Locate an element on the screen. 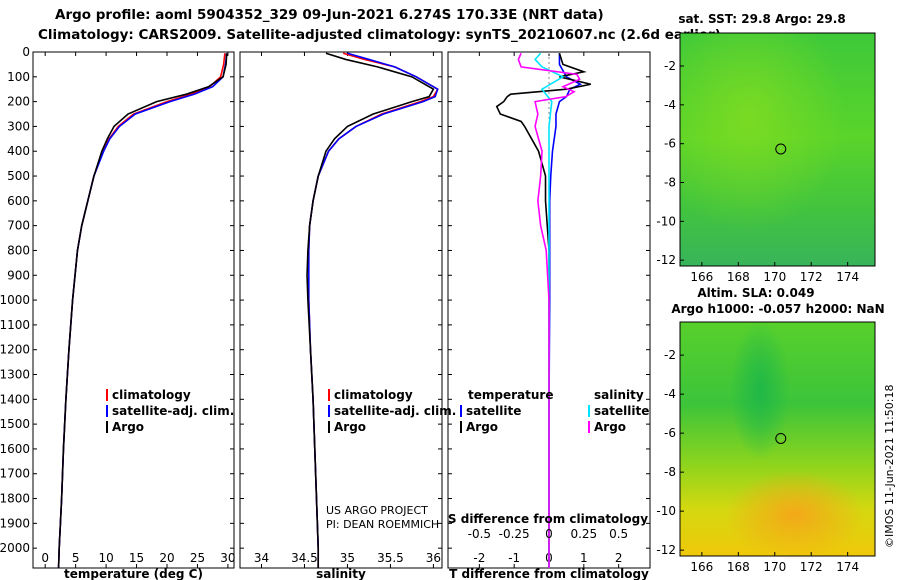 The height and width of the screenshot is (580, 900). sst-map-title: sat. SST: 29.8 Argo: 29.8 is located at coordinates (761, 19).